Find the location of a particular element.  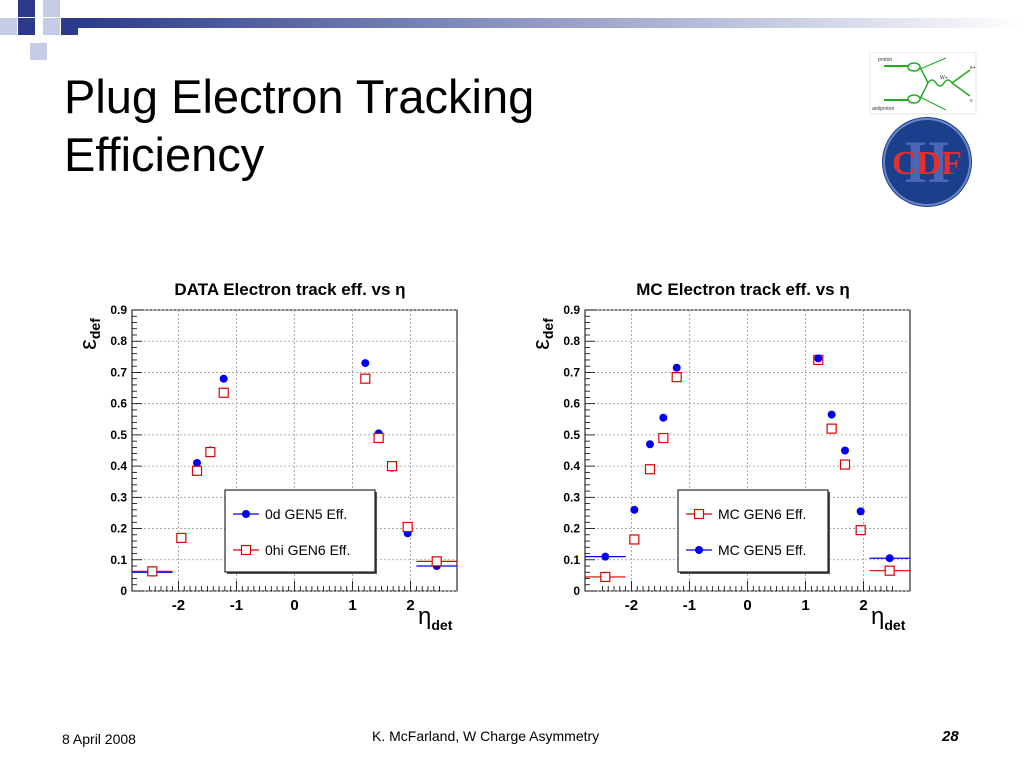

x-tick-label: 1 is located at coordinates (352, 605).